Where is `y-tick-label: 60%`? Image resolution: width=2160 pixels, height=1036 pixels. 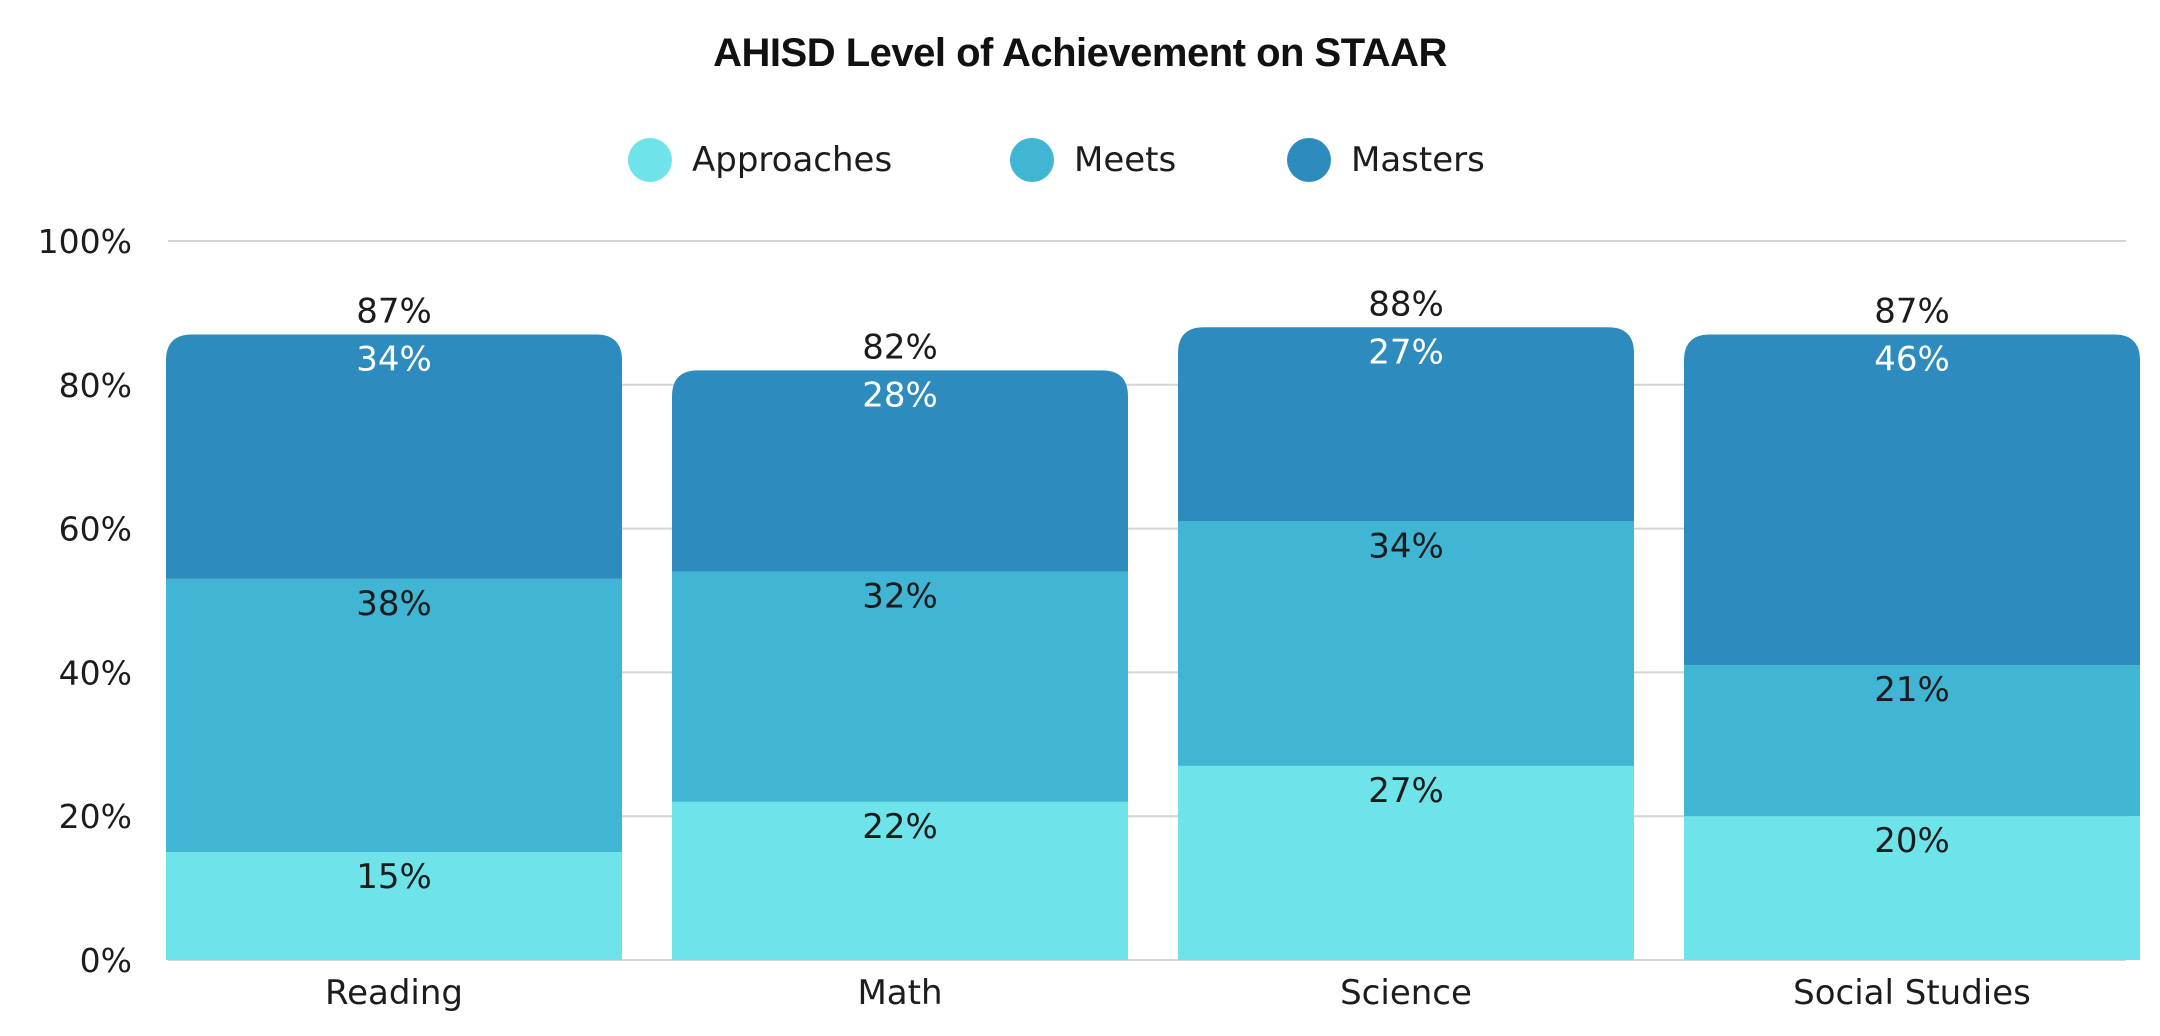 y-tick-label: 60% is located at coordinates (95, 529).